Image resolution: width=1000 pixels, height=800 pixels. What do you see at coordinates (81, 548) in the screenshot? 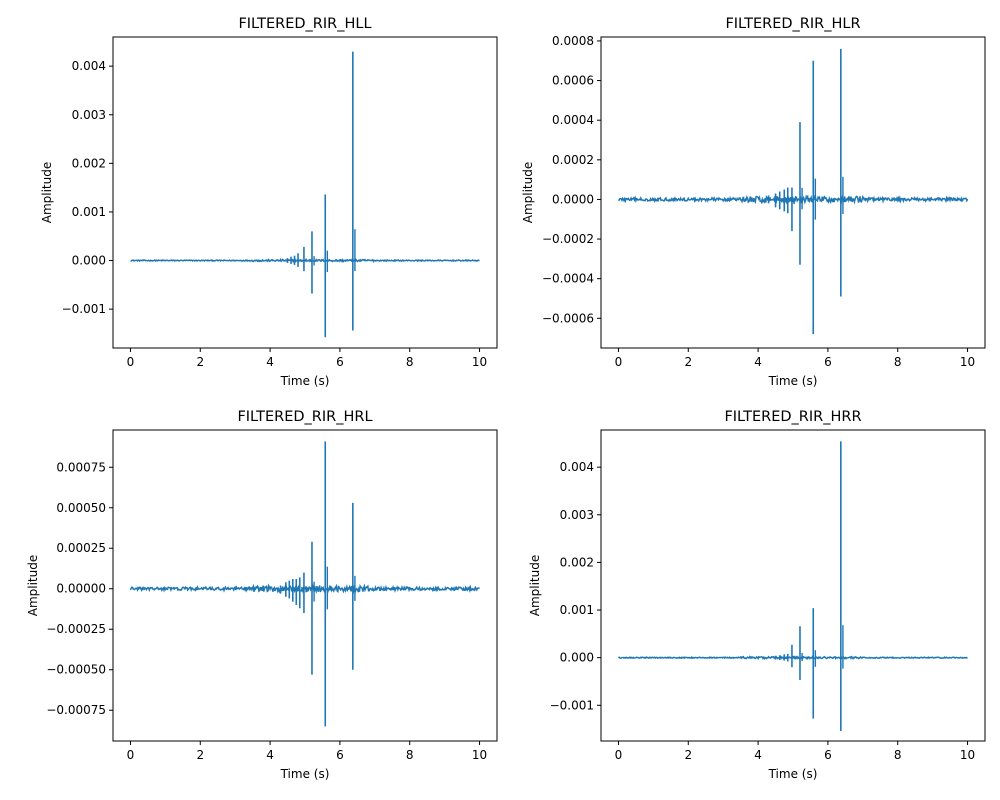
I see `y-tick-label: 0.00025` at bounding box center [81, 548].